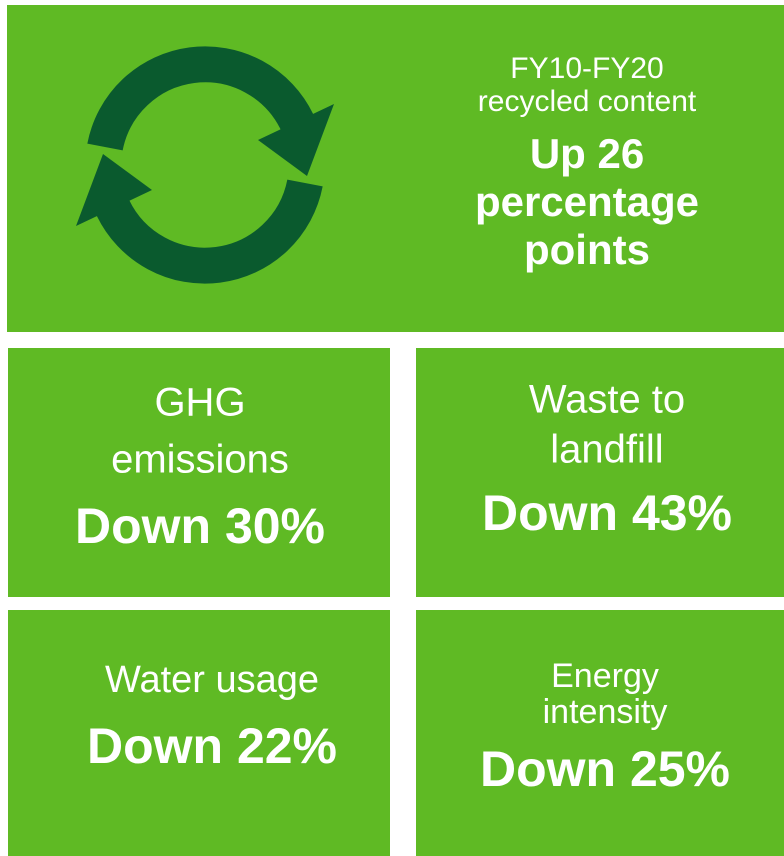 The width and height of the screenshot is (784, 856). What do you see at coordinates (607, 513) in the screenshot?
I see `value: Down 43%` at bounding box center [607, 513].